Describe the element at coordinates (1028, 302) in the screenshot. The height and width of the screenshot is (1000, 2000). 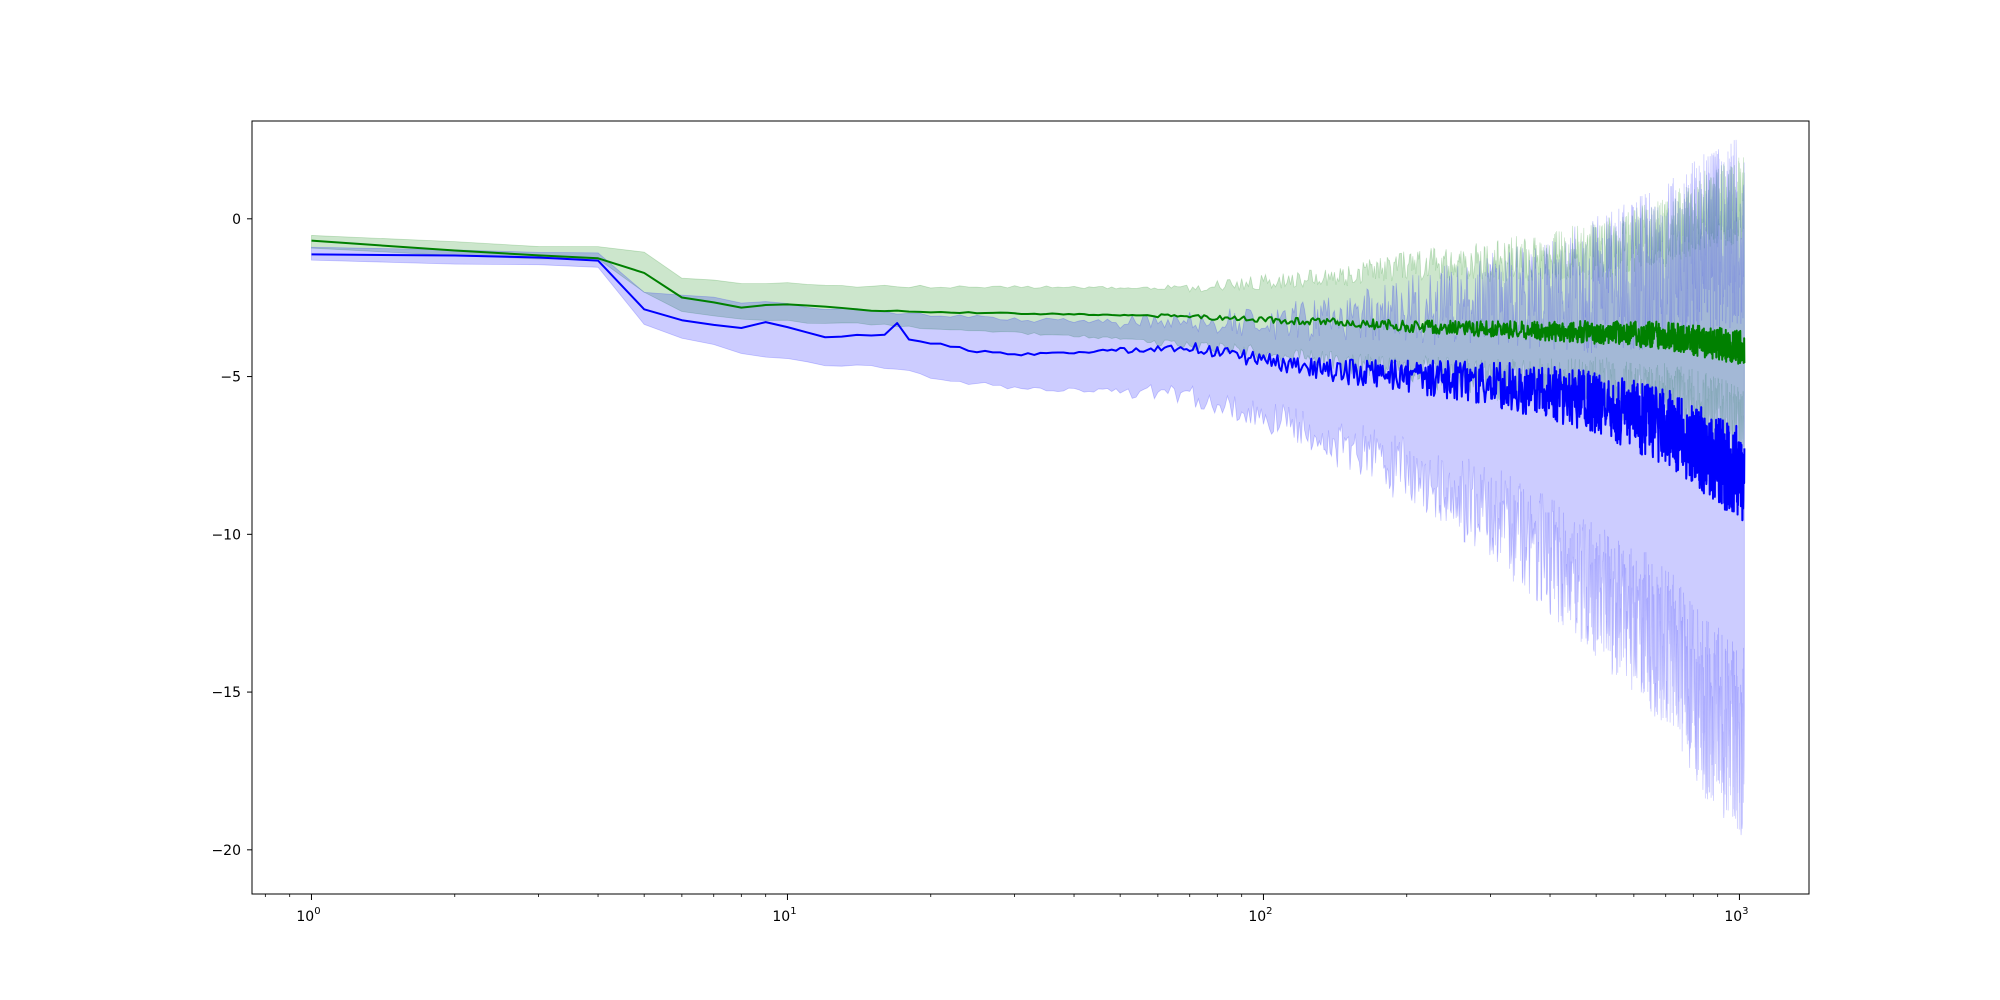
I see `series-0-mean-line` at that location.